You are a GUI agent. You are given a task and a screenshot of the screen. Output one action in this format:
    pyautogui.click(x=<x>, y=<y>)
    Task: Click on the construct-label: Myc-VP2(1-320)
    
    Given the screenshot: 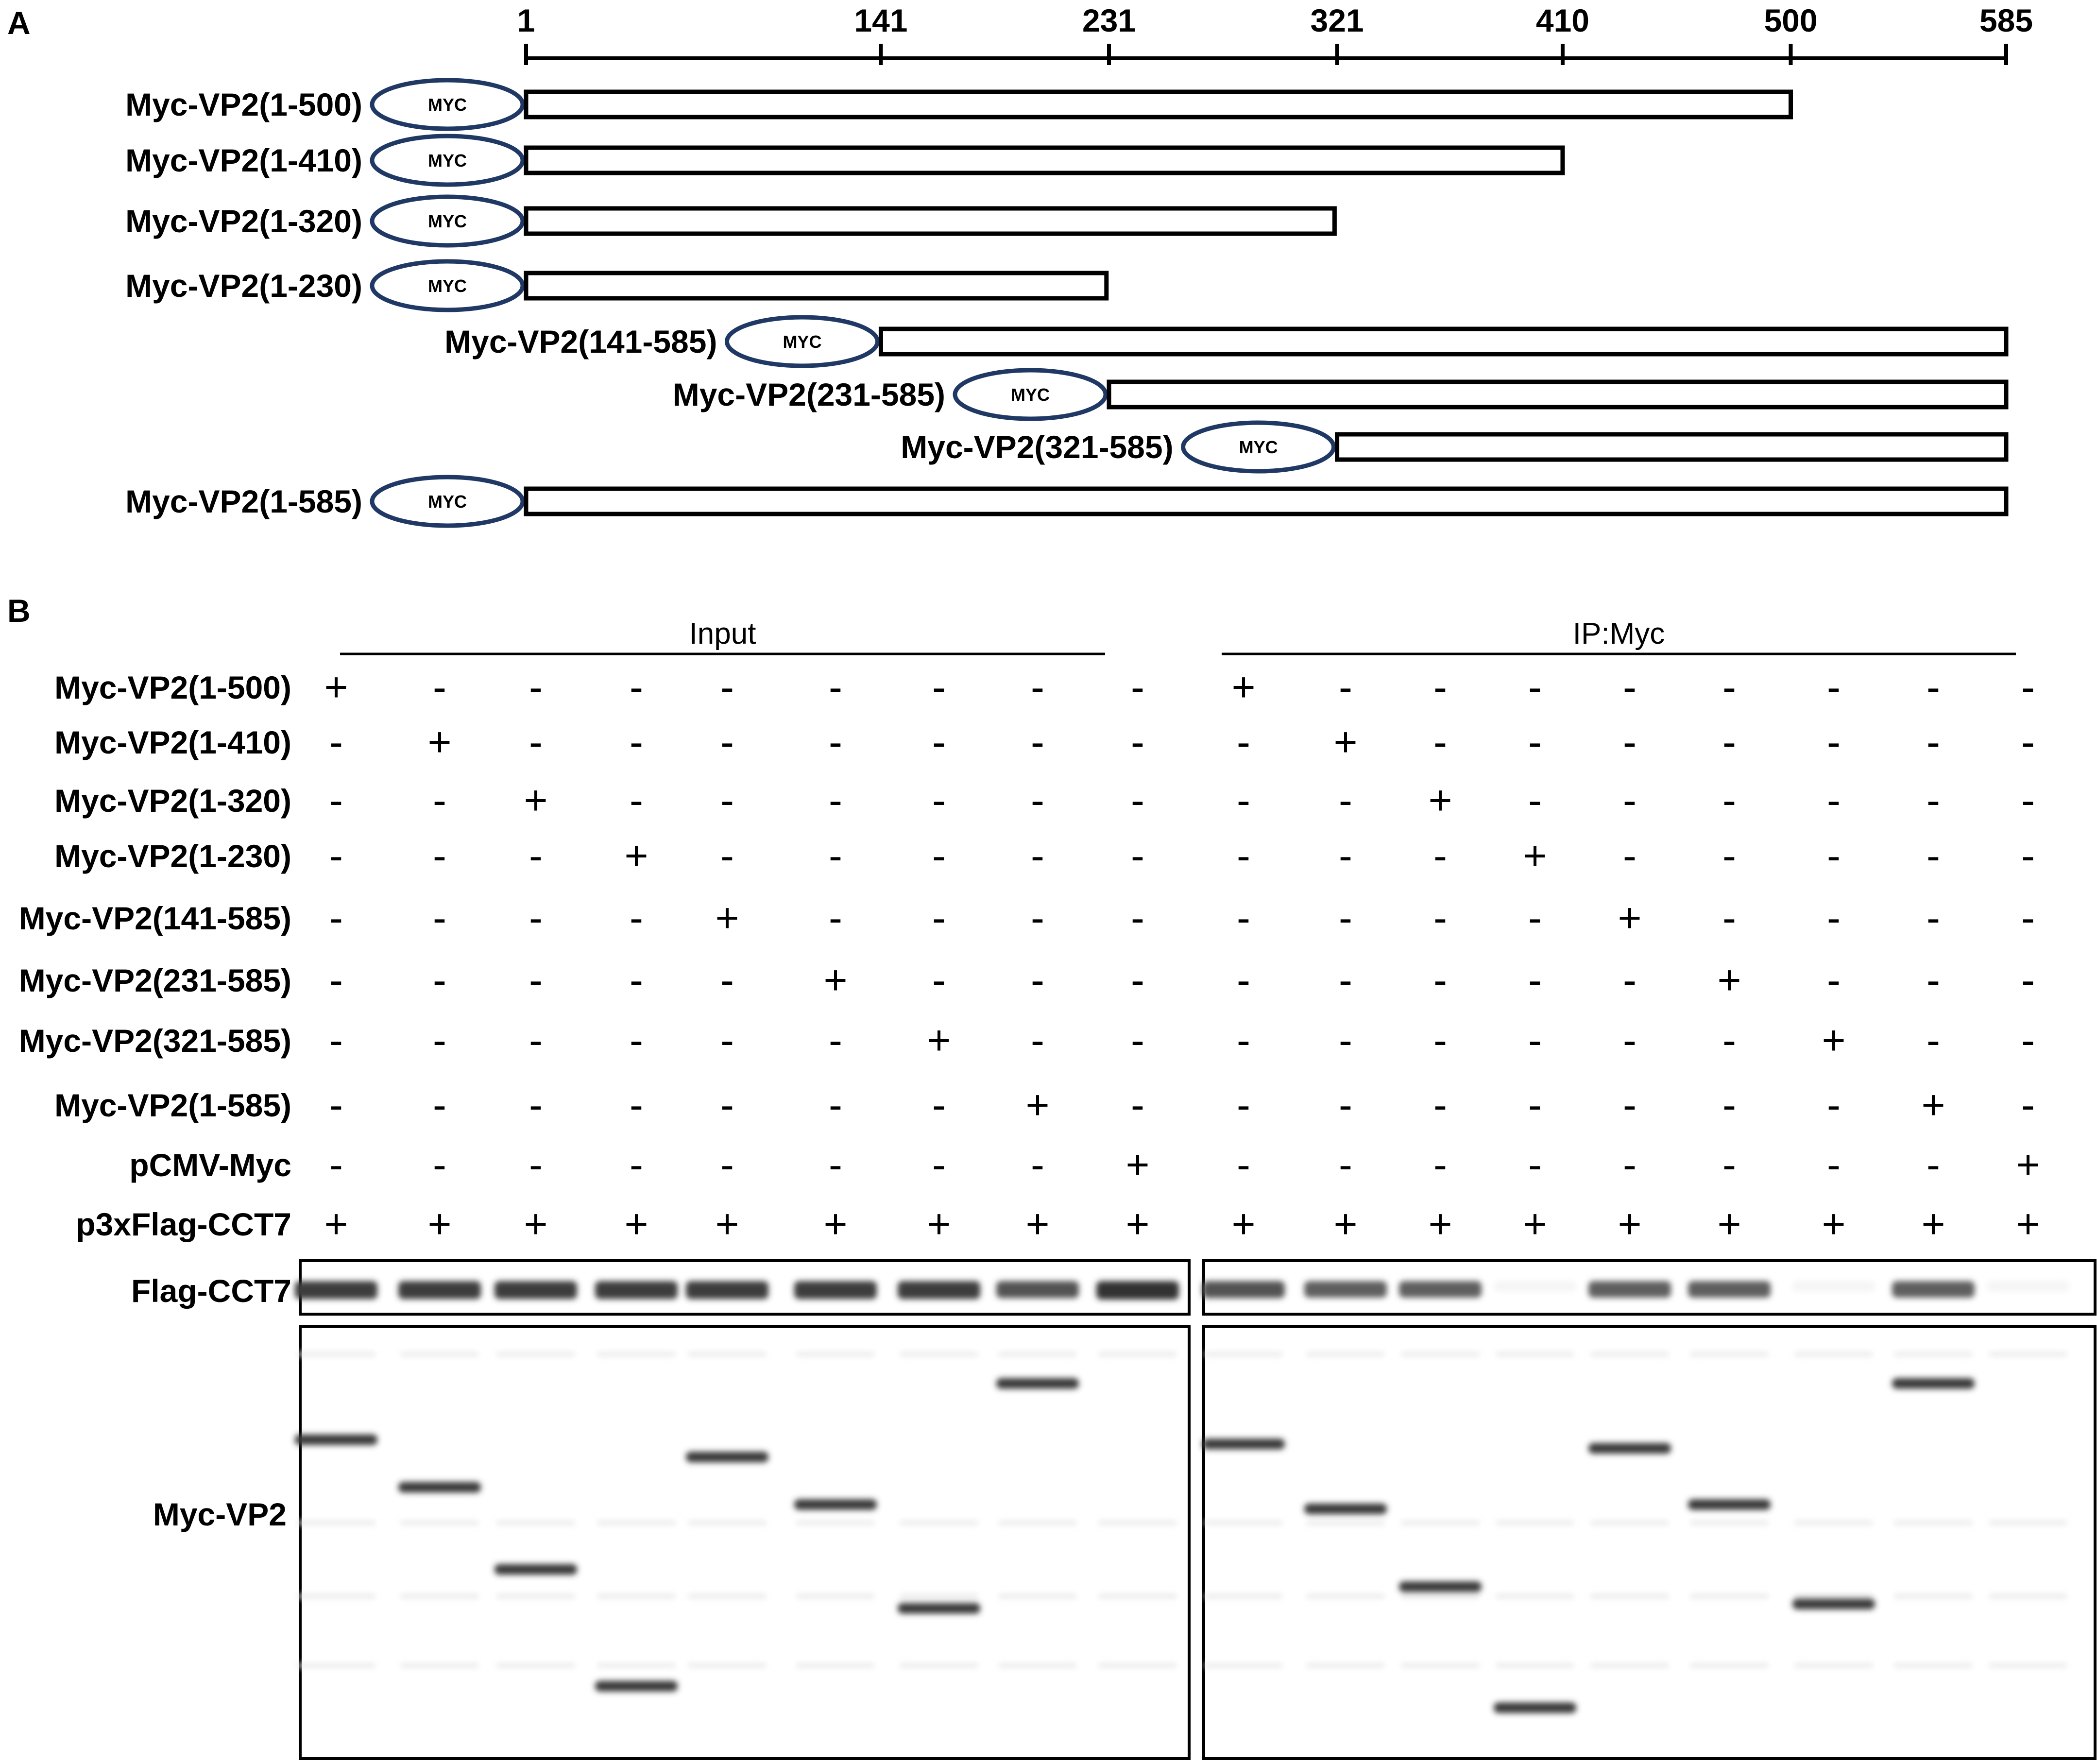 What is the action you would take?
    pyautogui.click(x=244, y=221)
    